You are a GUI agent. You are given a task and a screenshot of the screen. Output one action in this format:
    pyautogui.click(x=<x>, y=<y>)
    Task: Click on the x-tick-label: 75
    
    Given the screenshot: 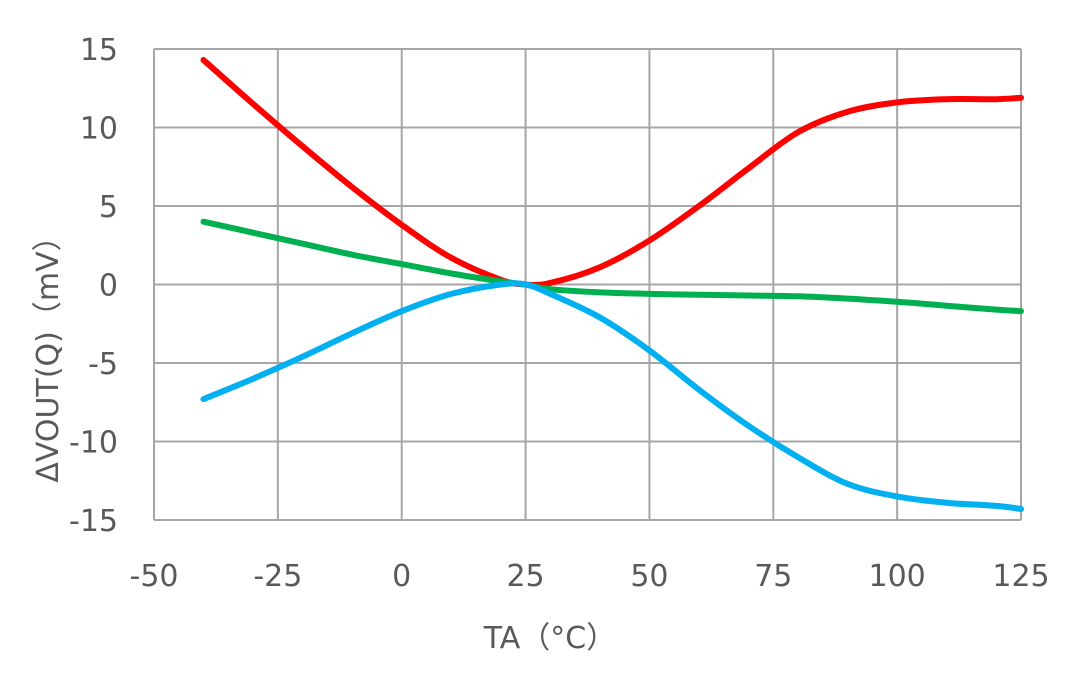 What is the action you would take?
    pyautogui.click(x=773, y=576)
    